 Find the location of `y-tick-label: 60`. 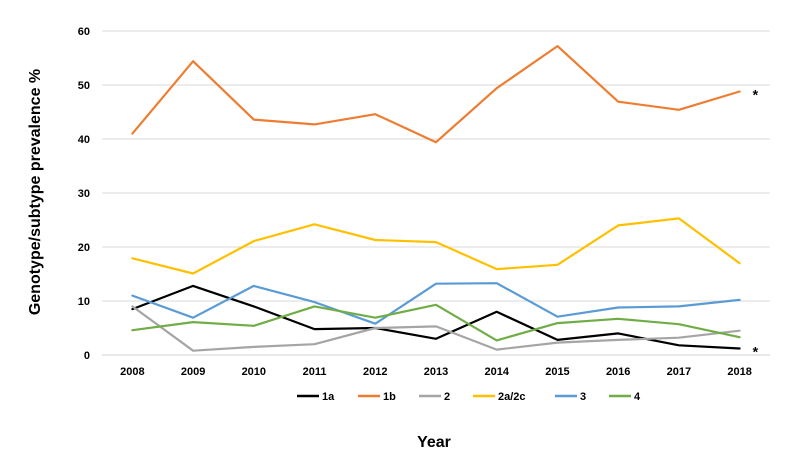

y-tick-label: 60 is located at coordinates (84, 32).